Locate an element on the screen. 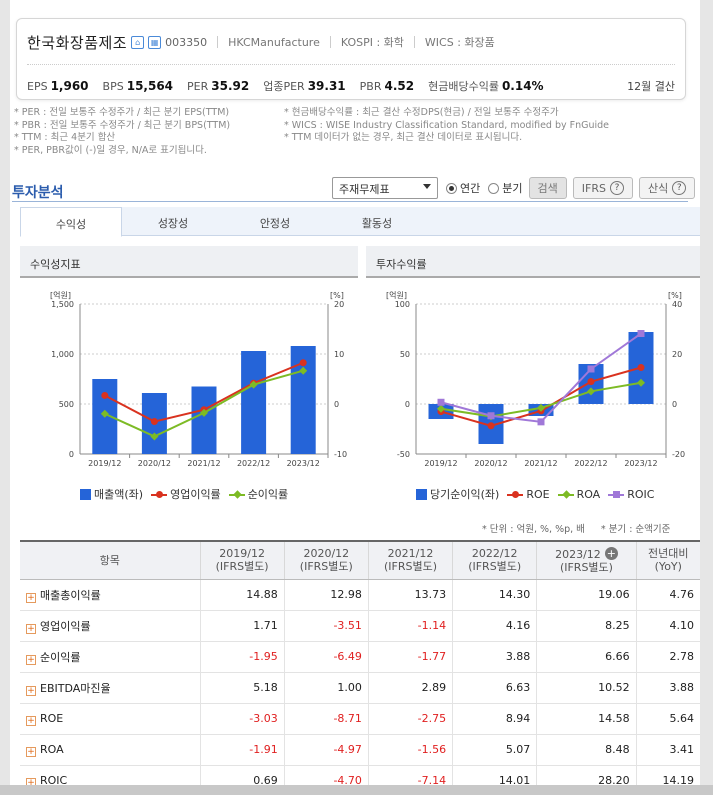  x-tick-label: 2020/12 is located at coordinates (154, 463).